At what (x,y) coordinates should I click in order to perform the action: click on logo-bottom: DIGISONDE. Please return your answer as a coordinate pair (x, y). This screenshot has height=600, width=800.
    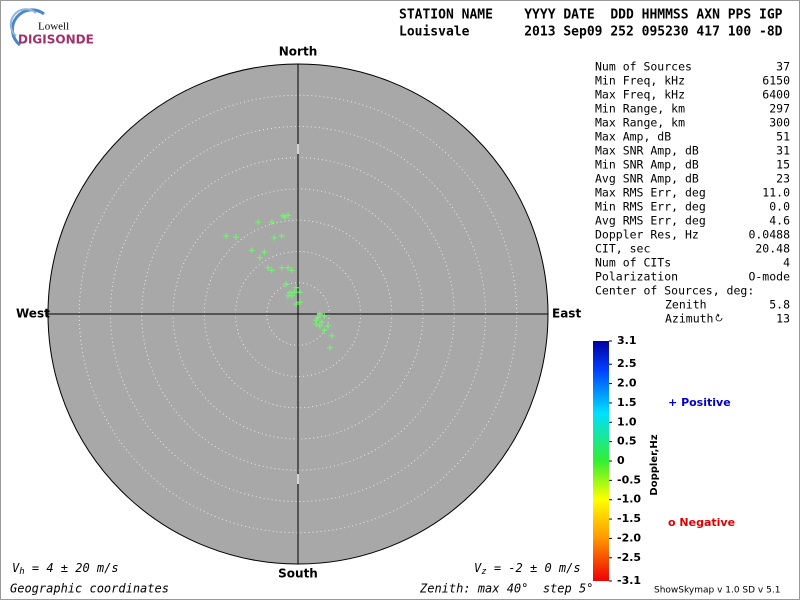
    Looking at the image, I should click on (56, 40).